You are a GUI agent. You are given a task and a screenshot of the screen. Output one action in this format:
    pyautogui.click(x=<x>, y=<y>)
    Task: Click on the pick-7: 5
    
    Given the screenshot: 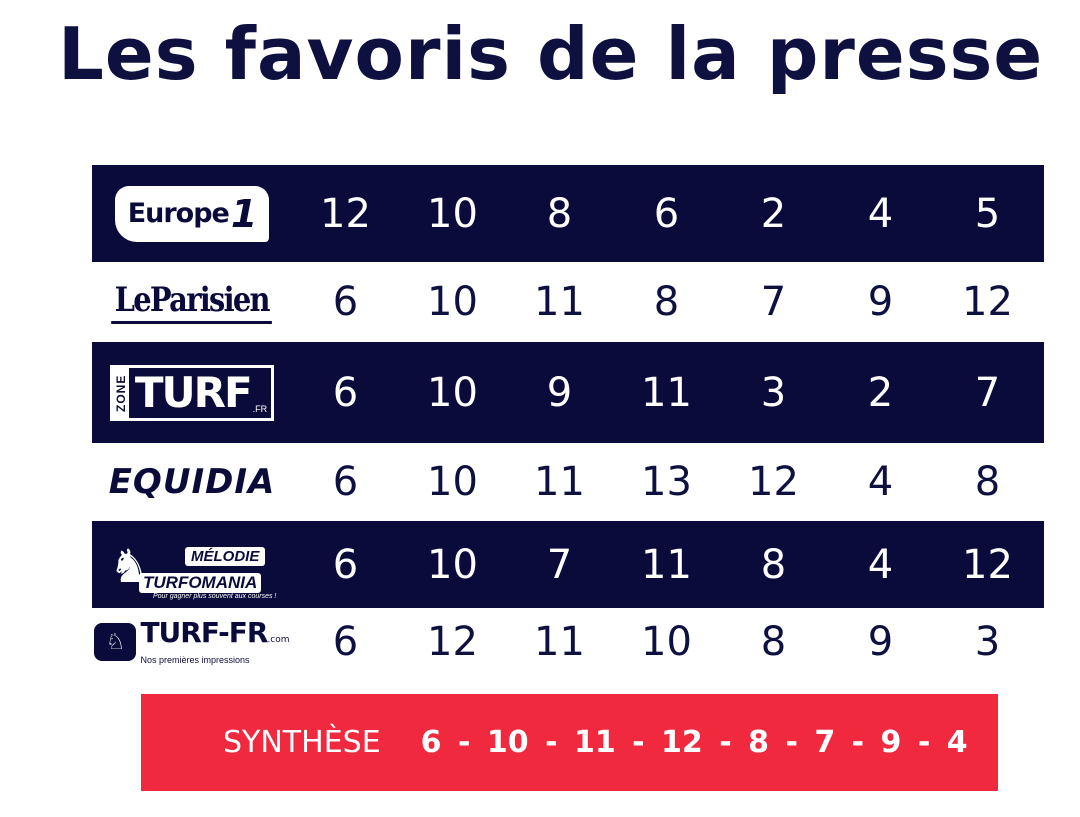 What is the action you would take?
    pyautogui.click(x=987, y=213)
    